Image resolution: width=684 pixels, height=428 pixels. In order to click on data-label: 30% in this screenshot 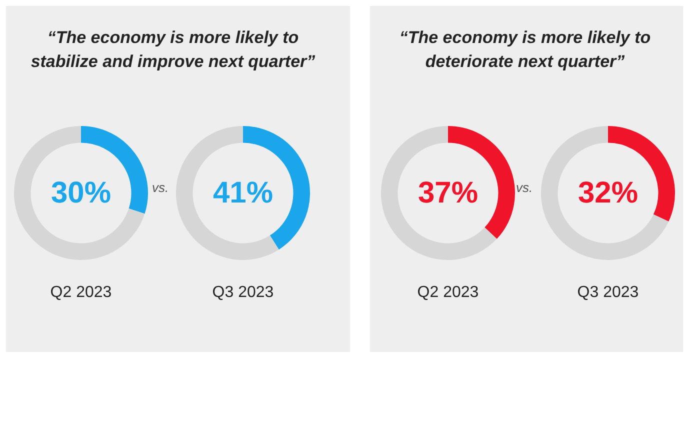, I will do `click(81, 193)`.